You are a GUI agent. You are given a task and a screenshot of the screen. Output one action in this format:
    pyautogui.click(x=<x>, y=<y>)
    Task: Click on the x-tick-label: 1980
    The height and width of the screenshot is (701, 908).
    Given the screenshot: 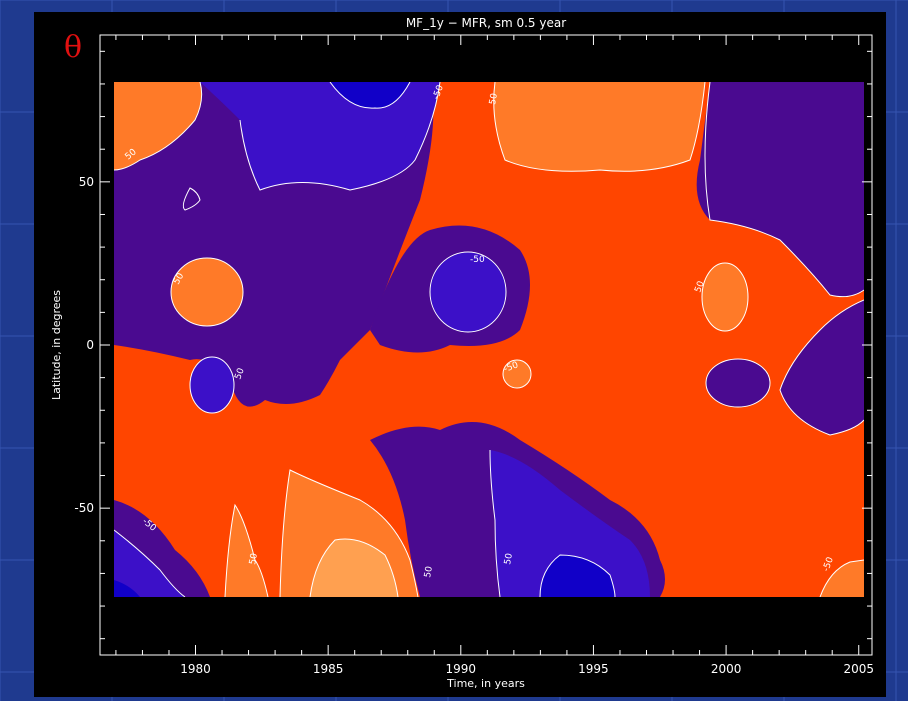 What is the action you would take?
    pyautogui.click(x=195, y=669)
    